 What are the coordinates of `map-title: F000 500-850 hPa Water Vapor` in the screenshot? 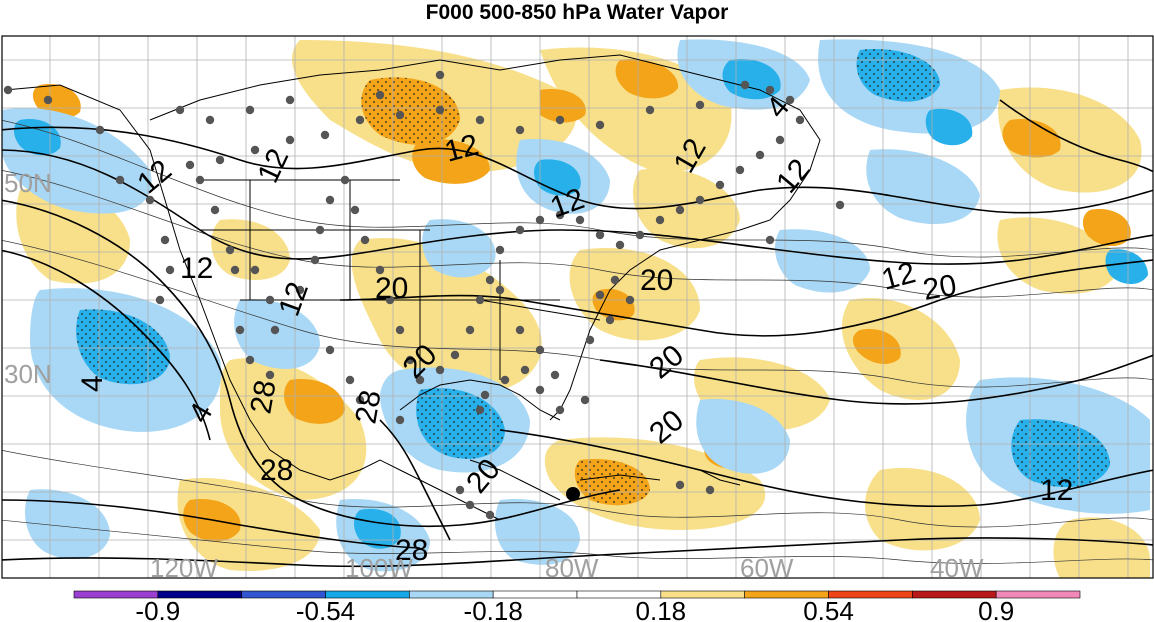 It's located at (577, 12).